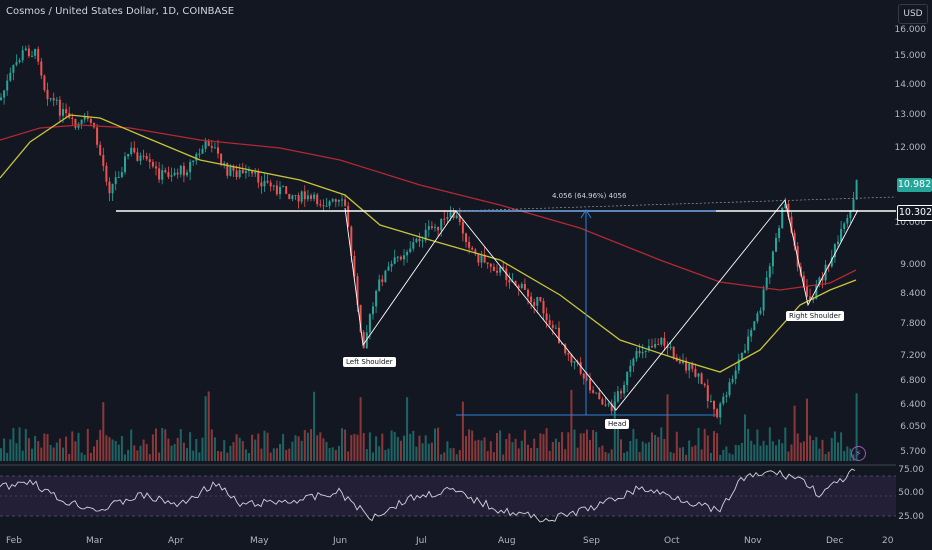  Describe the element at coordinates (910, 85) in the screenshot. I see `price-tick-label: 14.000` at that location.